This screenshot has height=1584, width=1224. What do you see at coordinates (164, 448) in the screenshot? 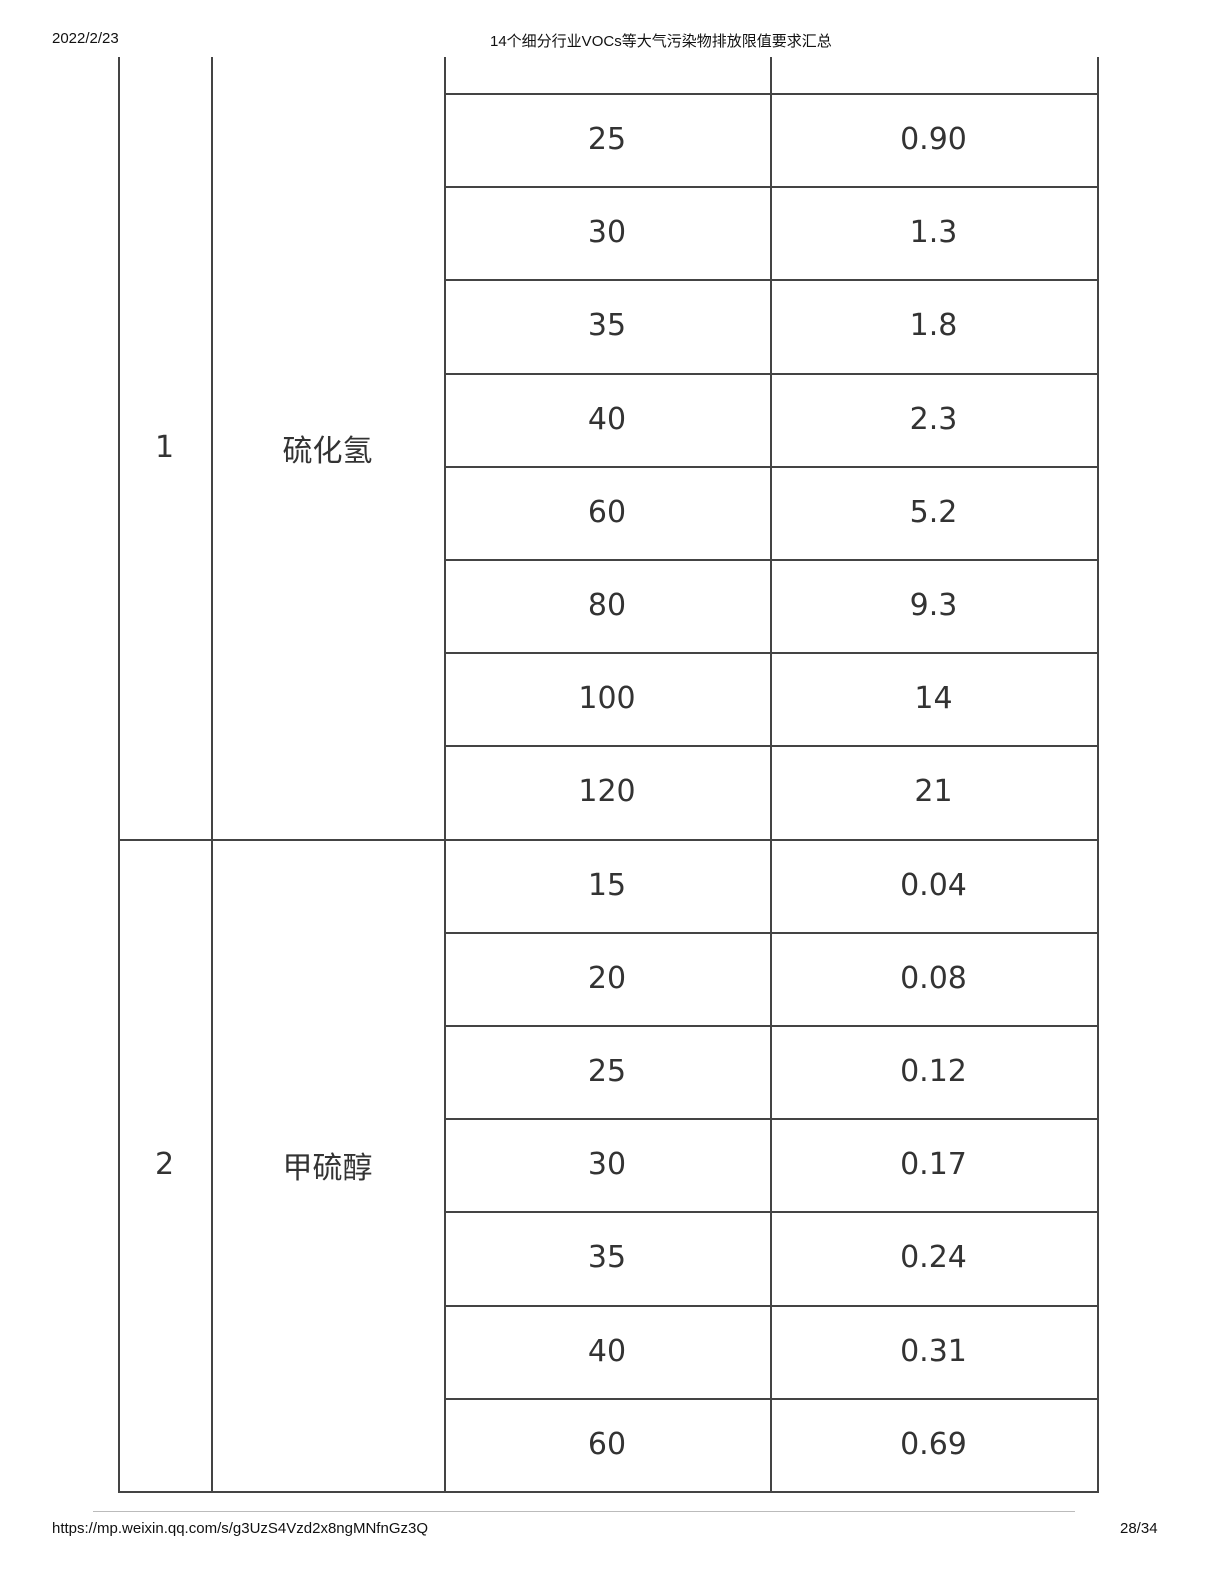
I see `group-index: 1` at bounding box center [164, 448].